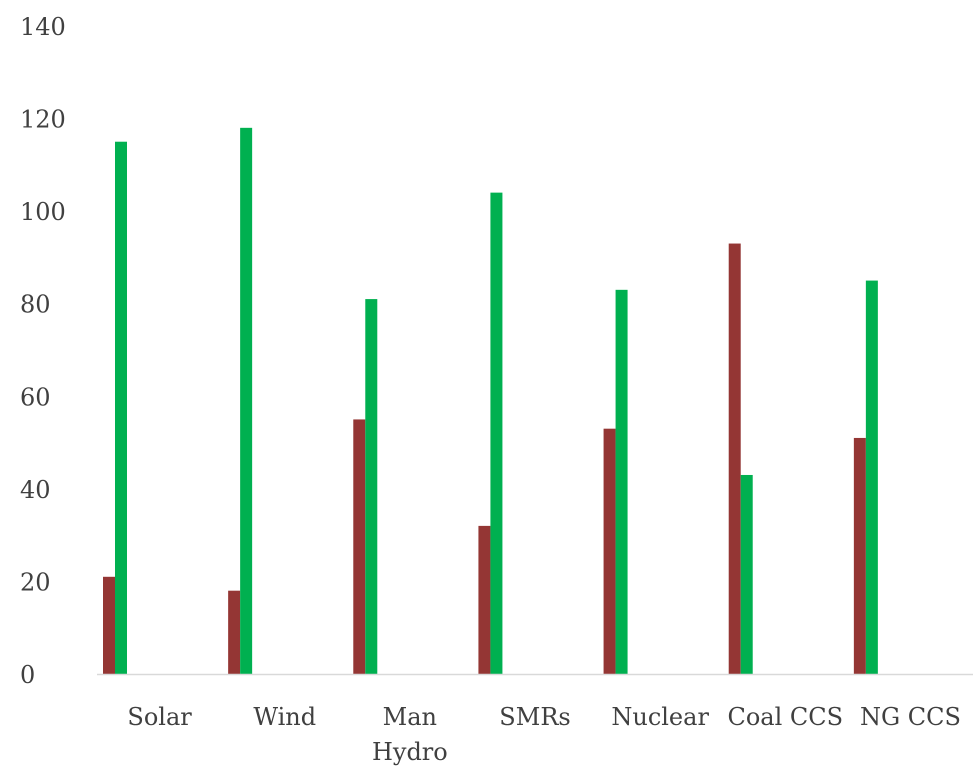 Image resolution: width=973 pixels, height=768 pixels. I want to click on bar-series-2-man-hydro, so click(371, 486).